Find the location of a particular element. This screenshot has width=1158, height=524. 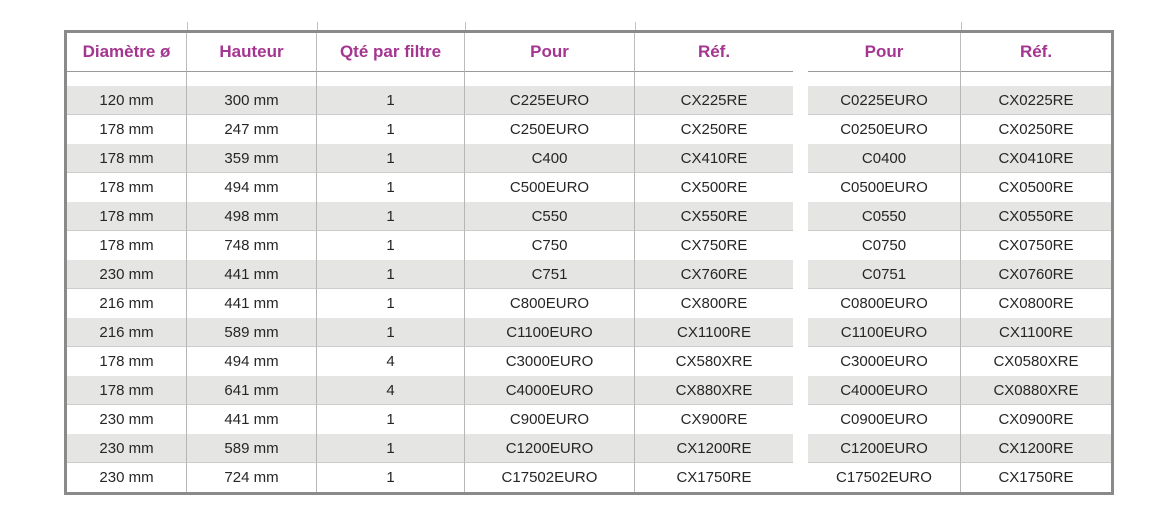

table-cell: C0250EURO is located at coordinates (884, 129).